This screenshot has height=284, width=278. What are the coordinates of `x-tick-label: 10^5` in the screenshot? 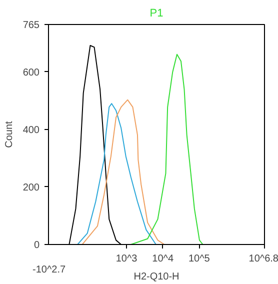 It's located at (199, 259).